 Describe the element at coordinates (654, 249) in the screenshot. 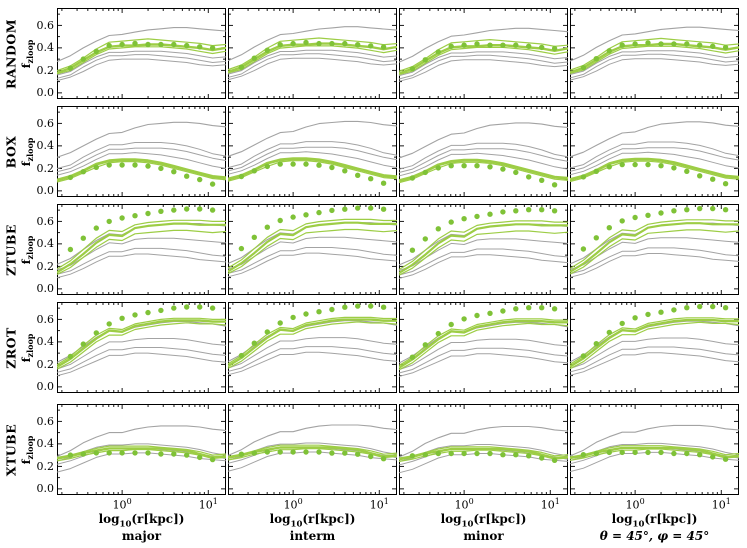

I see `panel-ztube-theta45-phi45` at that location.